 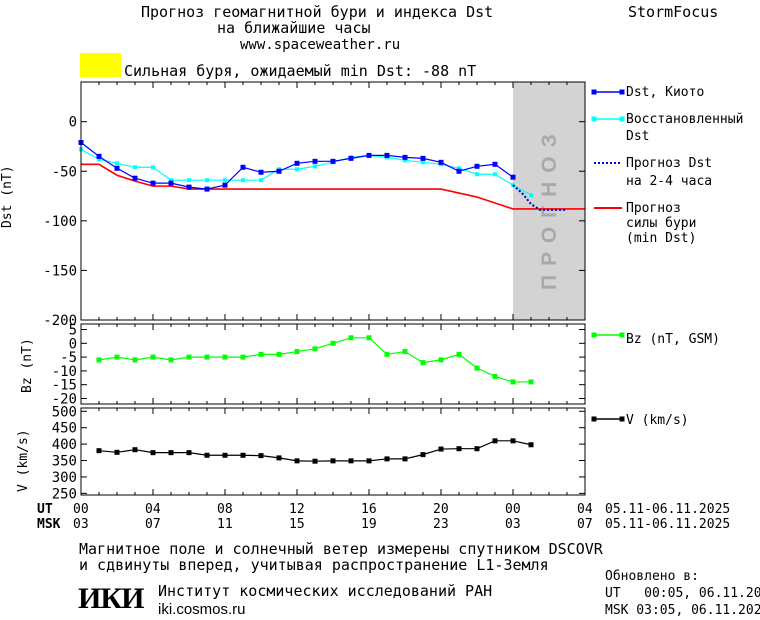 I want to click on ut-tick-label: 12, so click(x=297, y=509).